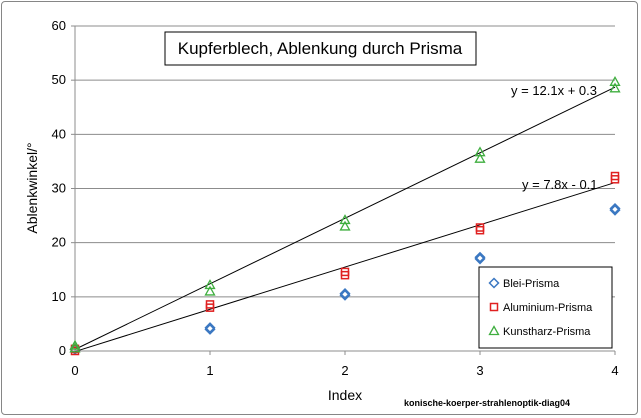 The image size is (641, 418). Describe the element at coordinates (59, 133) in the screenshot. I see `y-tick-label-4: 40` at that location.